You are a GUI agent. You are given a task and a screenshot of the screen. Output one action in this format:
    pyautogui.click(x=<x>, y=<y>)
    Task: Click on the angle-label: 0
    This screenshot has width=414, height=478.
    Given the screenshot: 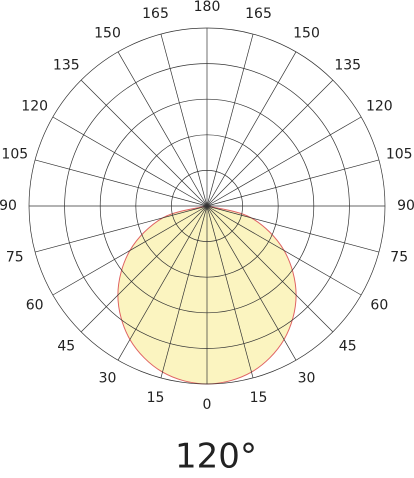 What is the action you would take?
    pyautogui.click(x=207, y=405)
    